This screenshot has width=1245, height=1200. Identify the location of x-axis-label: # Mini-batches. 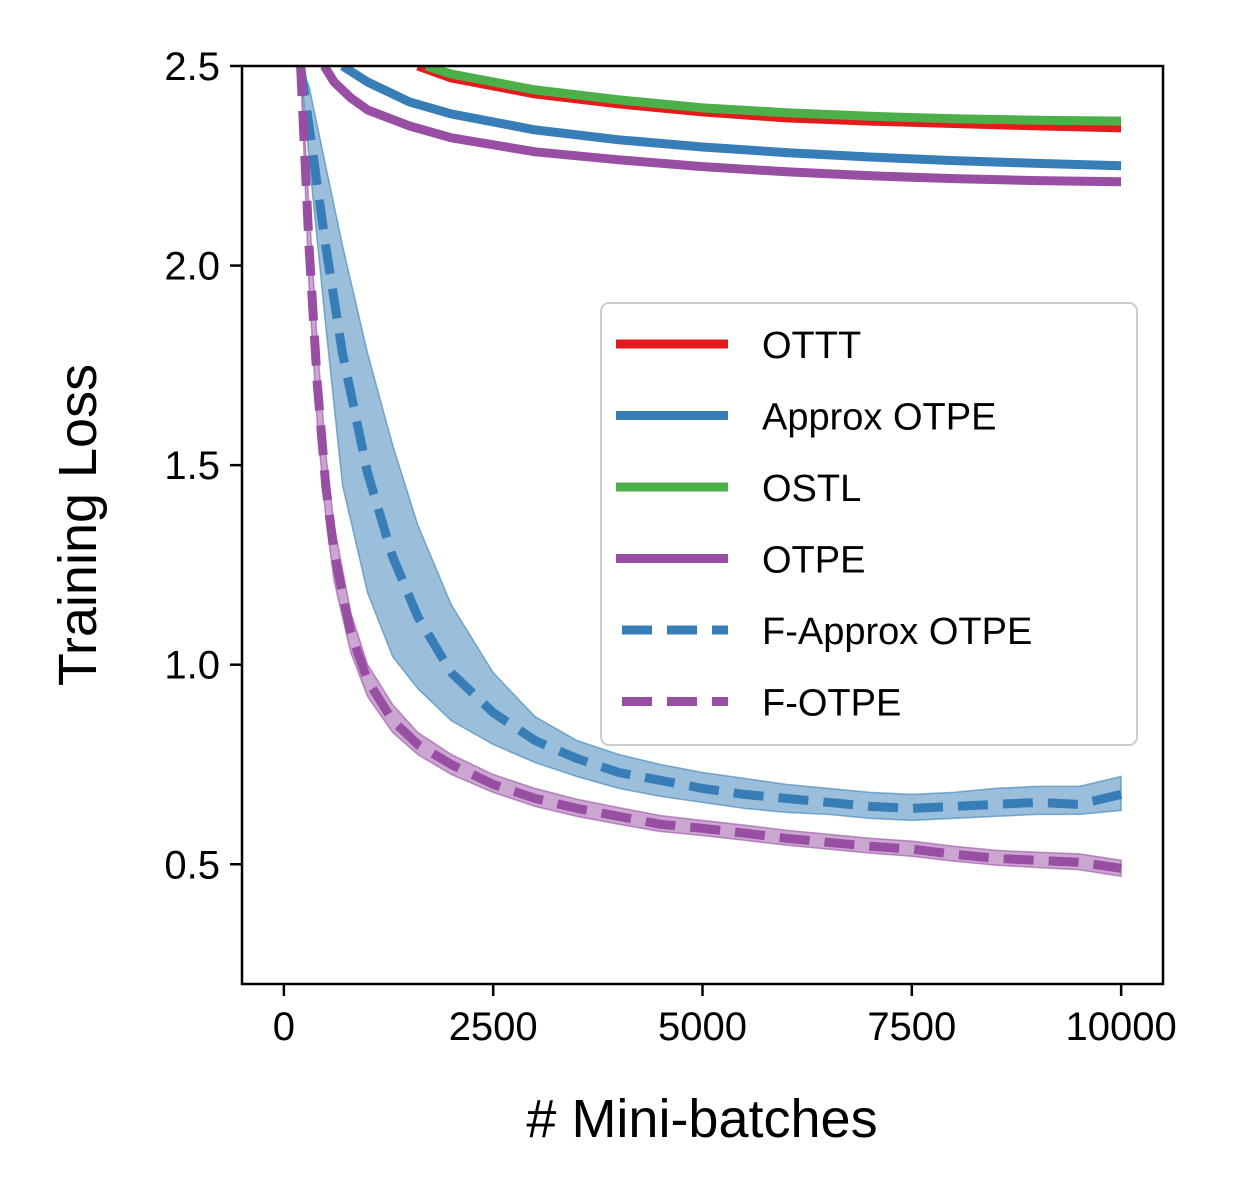
(701, 1119).